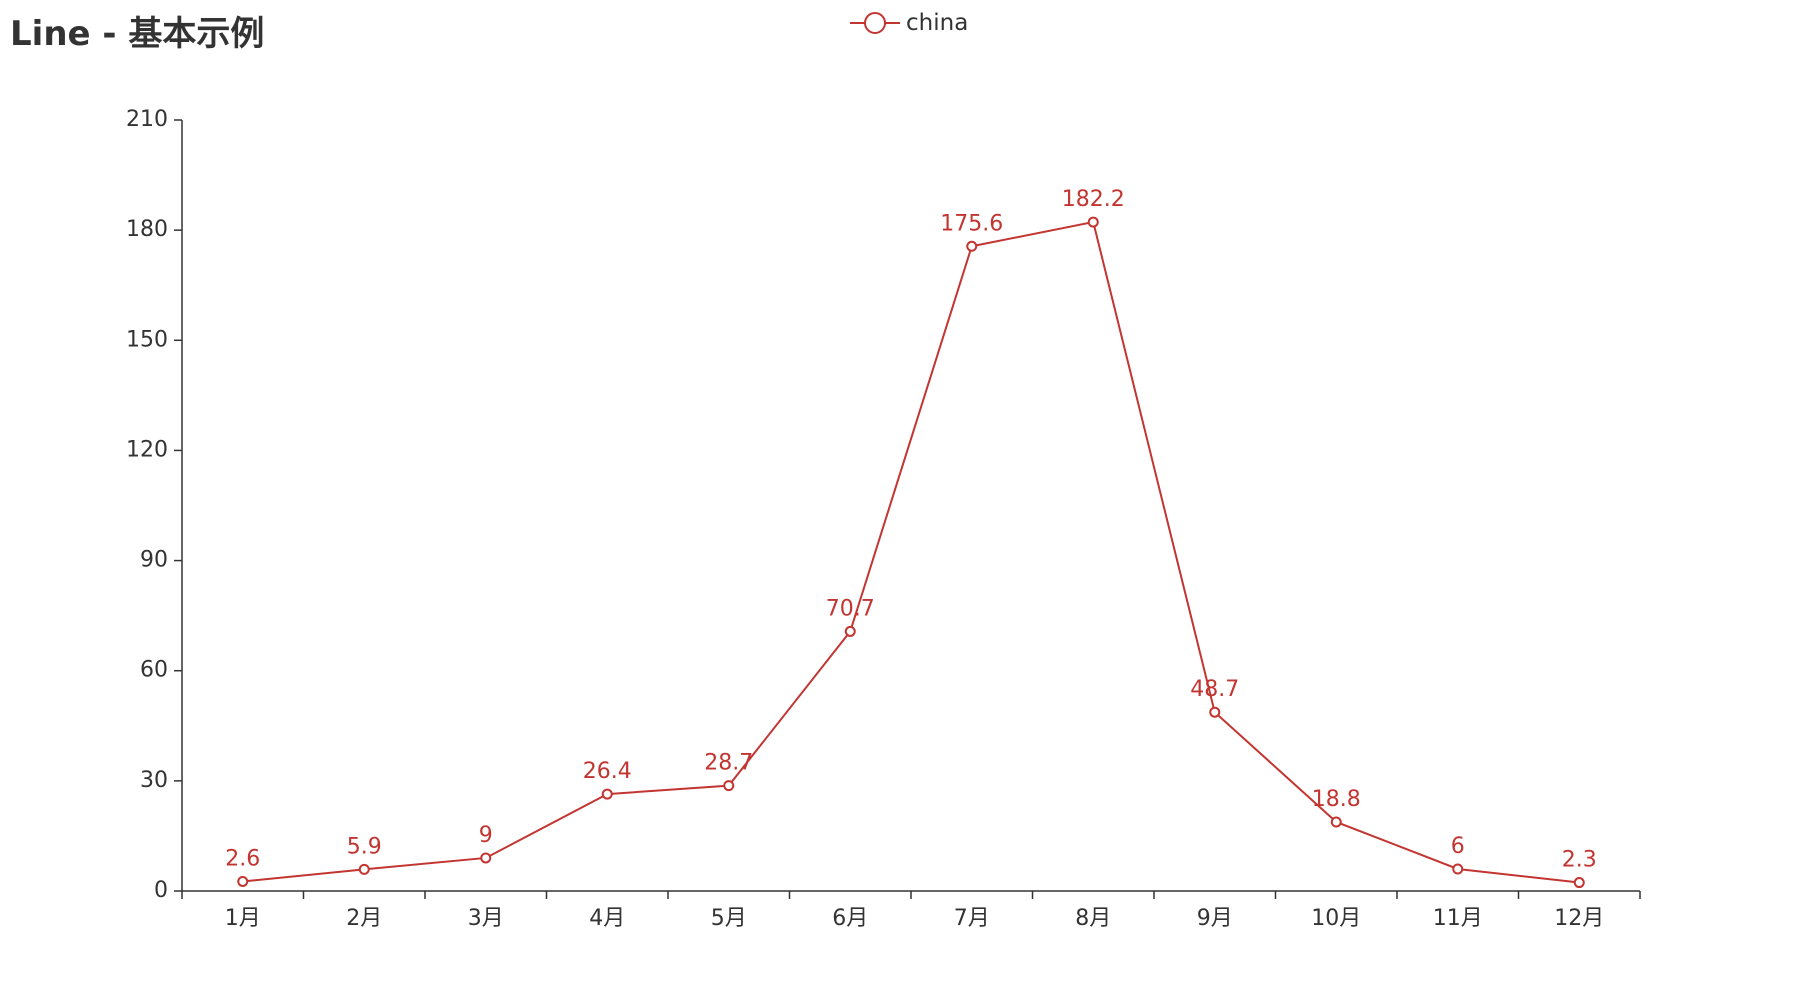 Image resolution: width=1800 pixels, height=1000 pixels. Describe the element at coordinates (1336, 918) in the screenshot. I see `x-tick-label: 10月` at that location.